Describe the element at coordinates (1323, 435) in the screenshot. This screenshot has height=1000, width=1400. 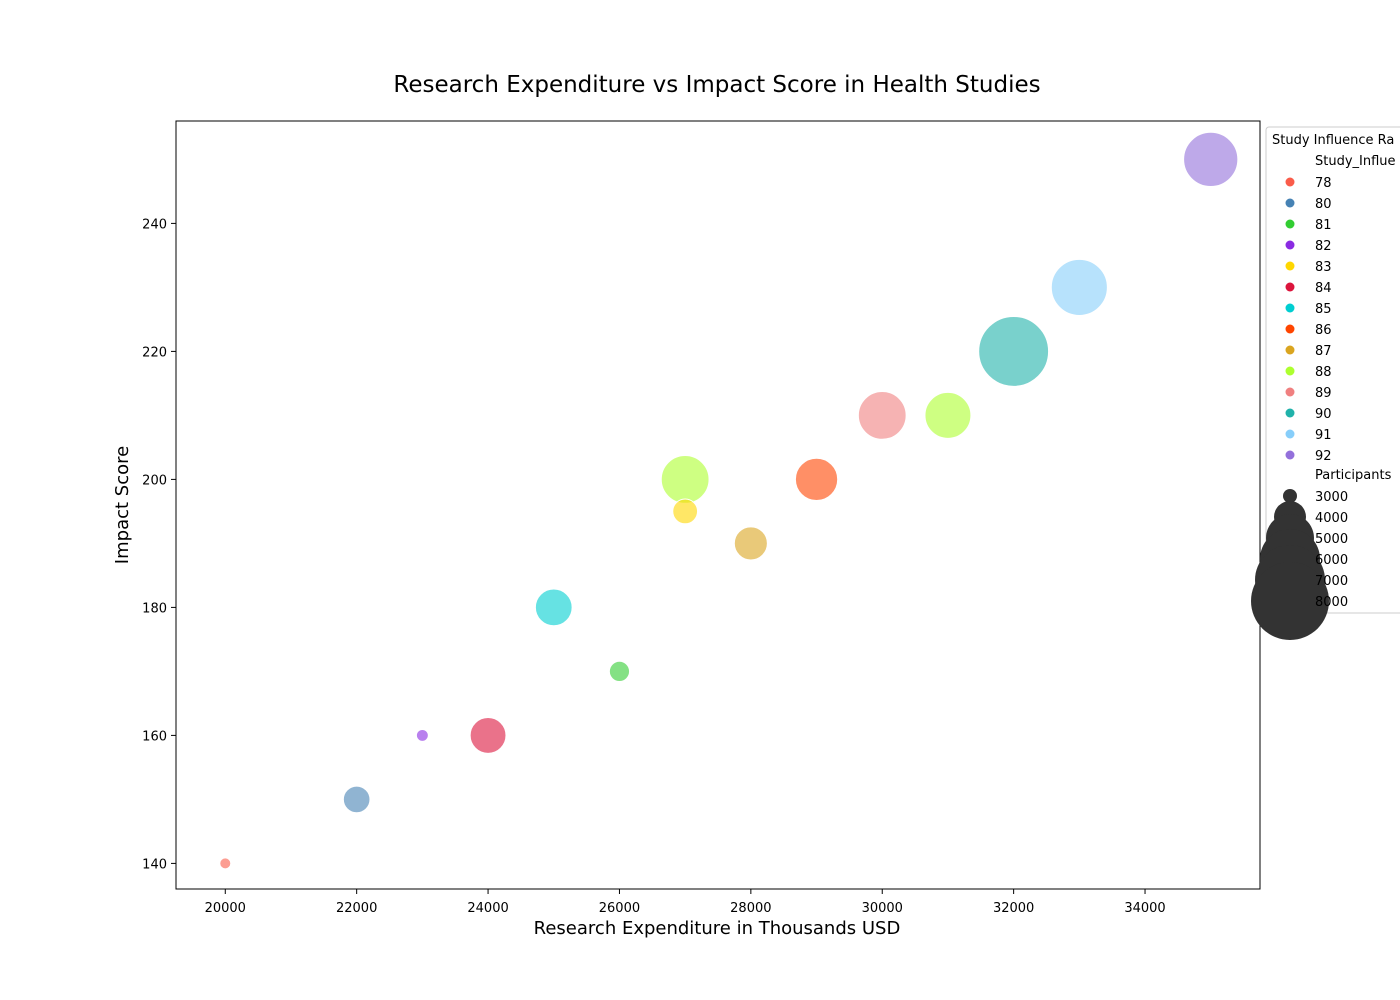
I see `legend-hue-label: 91` at that location.